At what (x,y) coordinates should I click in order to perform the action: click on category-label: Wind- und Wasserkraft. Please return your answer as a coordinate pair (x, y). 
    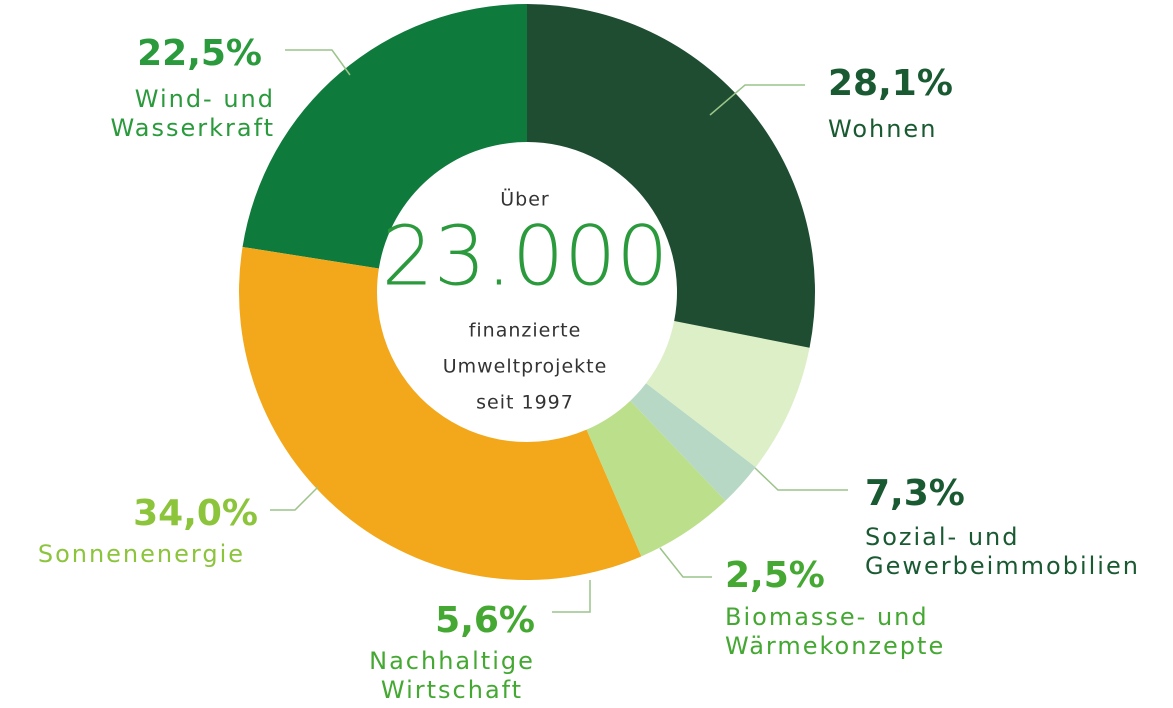
    Looking at the image, I should click on (193, 113).